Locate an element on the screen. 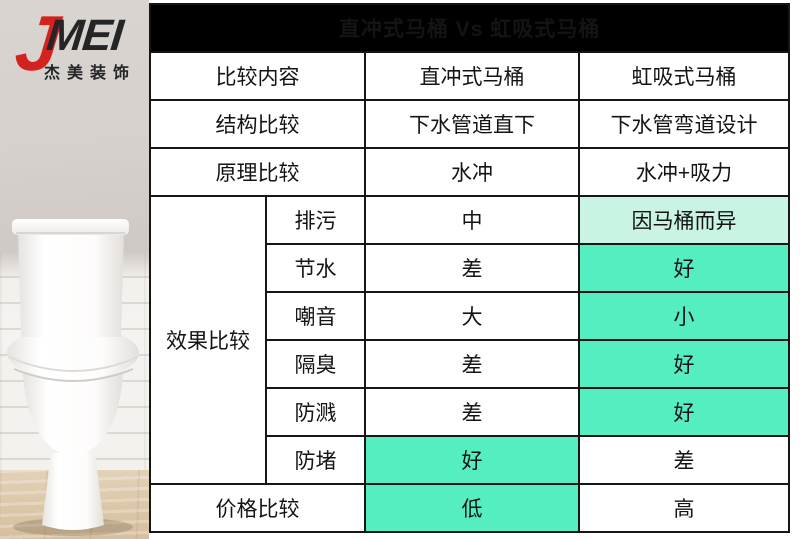 The width and height of the screenshot is (800, 539). header-row: 比较内容 直冲式马桶 虹吸式马桶 is located at coordinates (470, 76).